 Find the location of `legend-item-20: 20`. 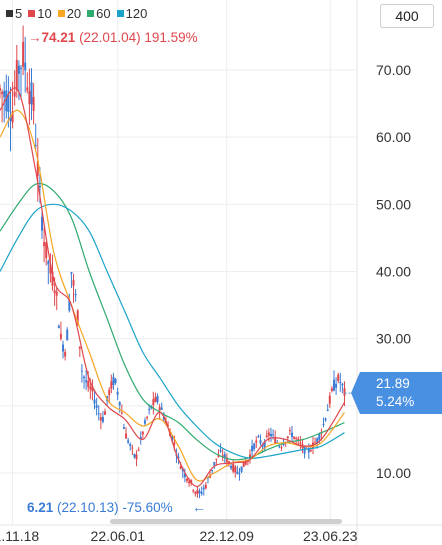

legend-item-20: 20 is located at coordinates (69, 13).